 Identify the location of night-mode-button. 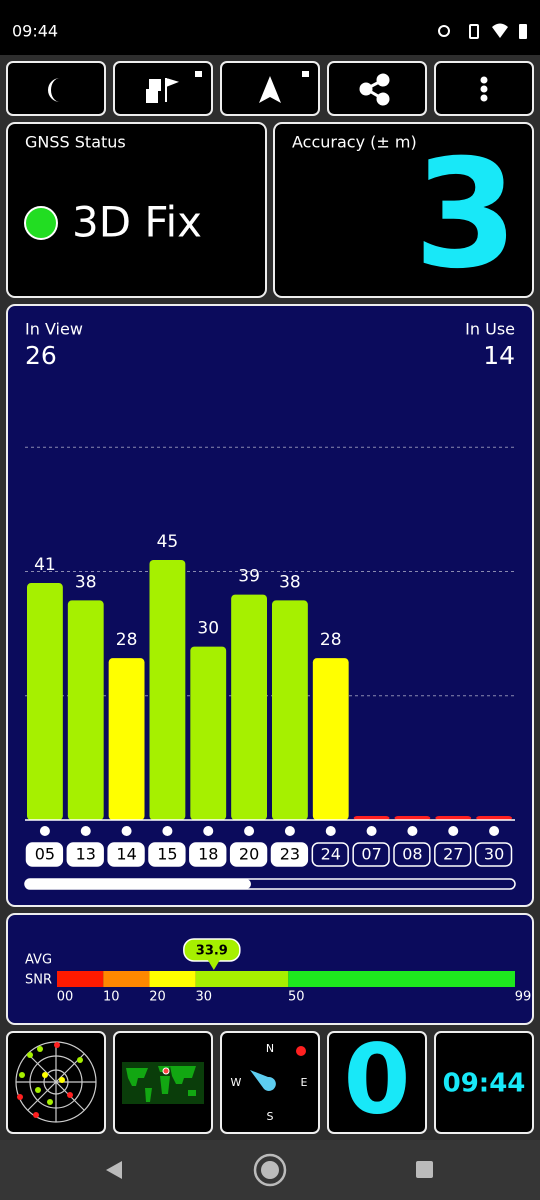
(56, 88).